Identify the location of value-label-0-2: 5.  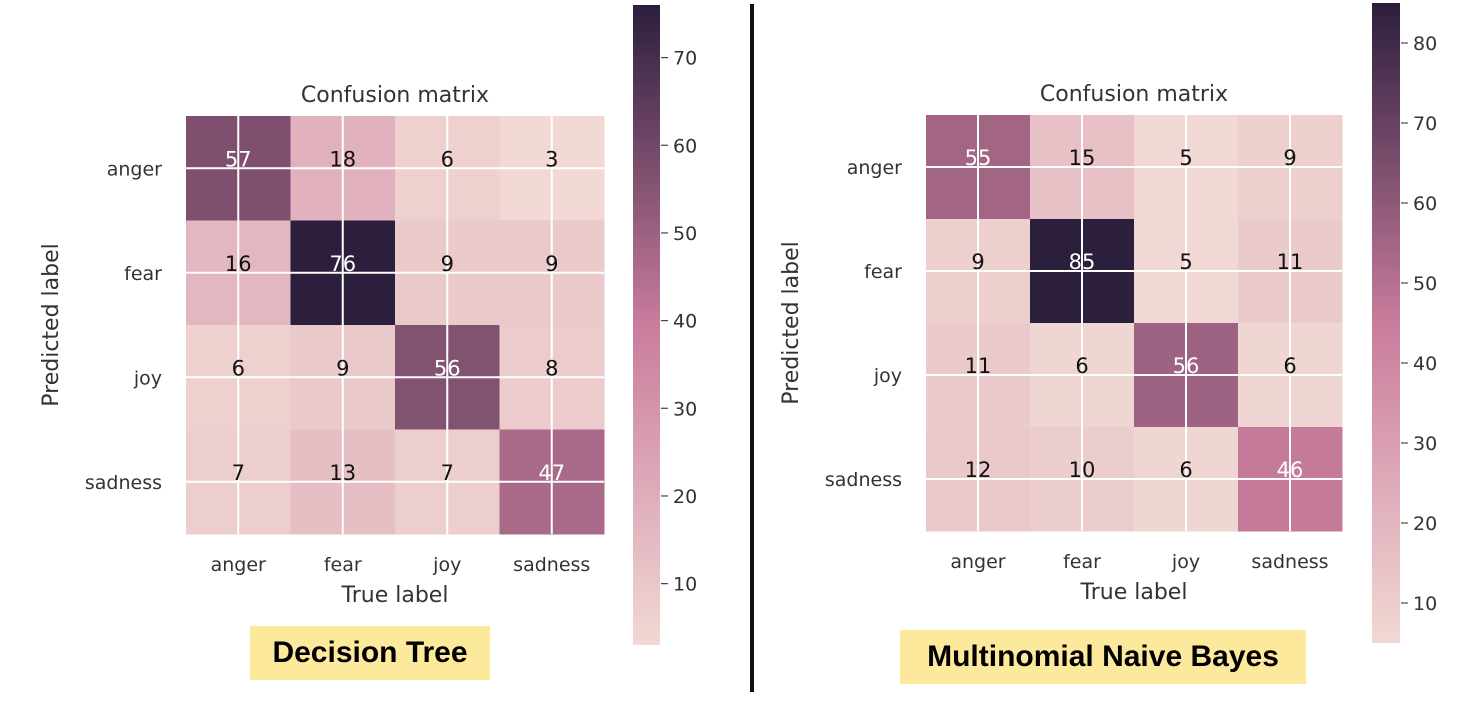
(1185, 158).